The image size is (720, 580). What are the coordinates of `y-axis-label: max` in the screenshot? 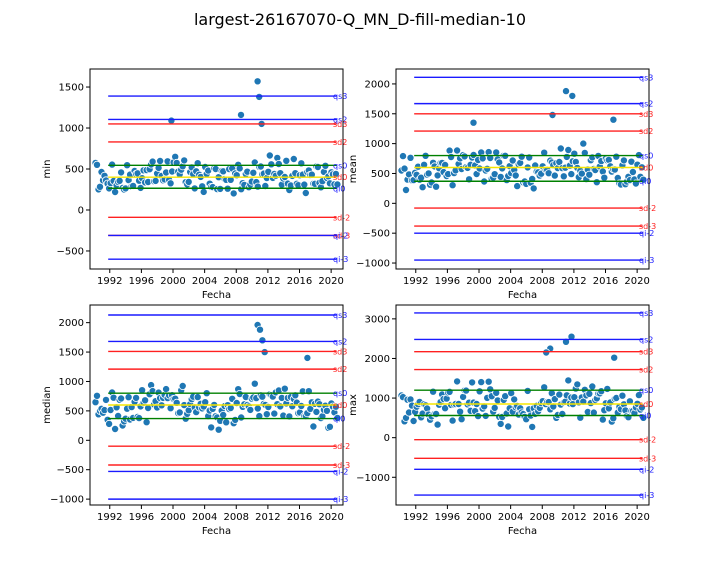 It's located at (353, 405).